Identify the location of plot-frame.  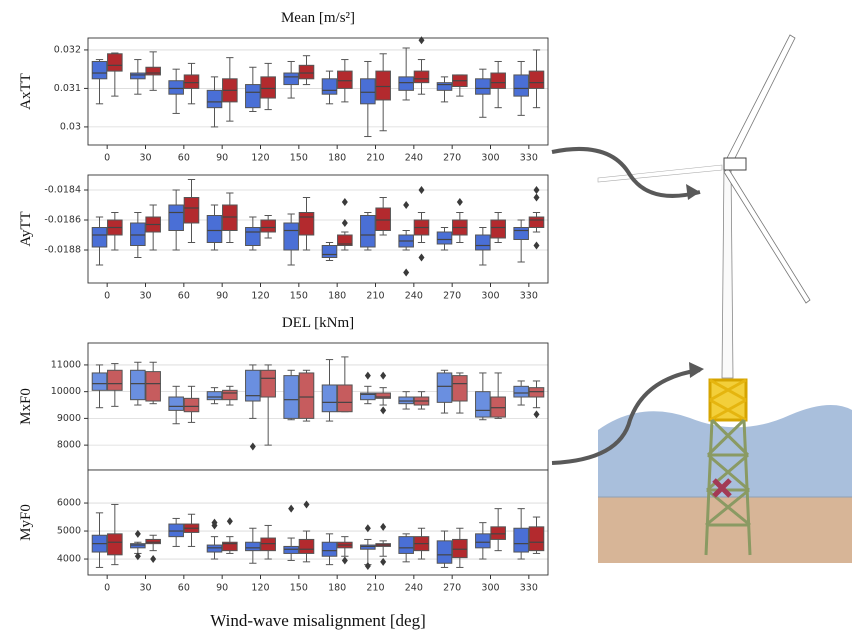
(318, 229).